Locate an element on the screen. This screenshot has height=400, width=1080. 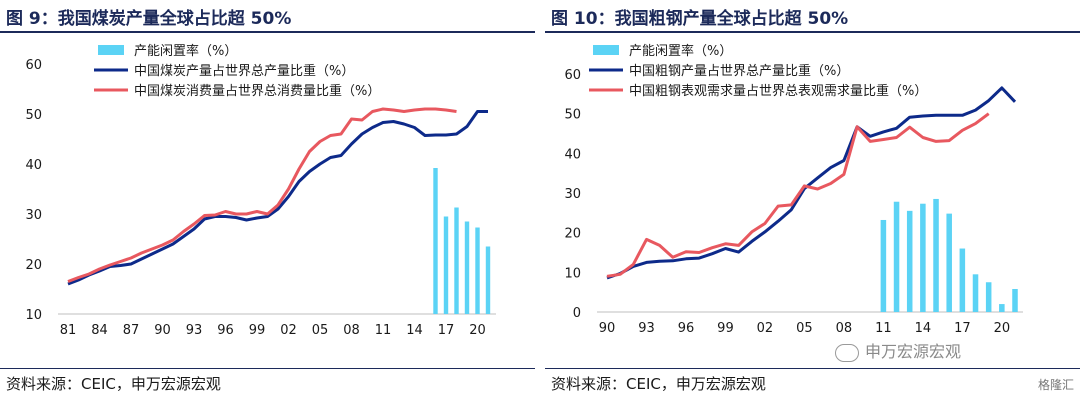
right-source-rule is located at coordinates (812, 368).